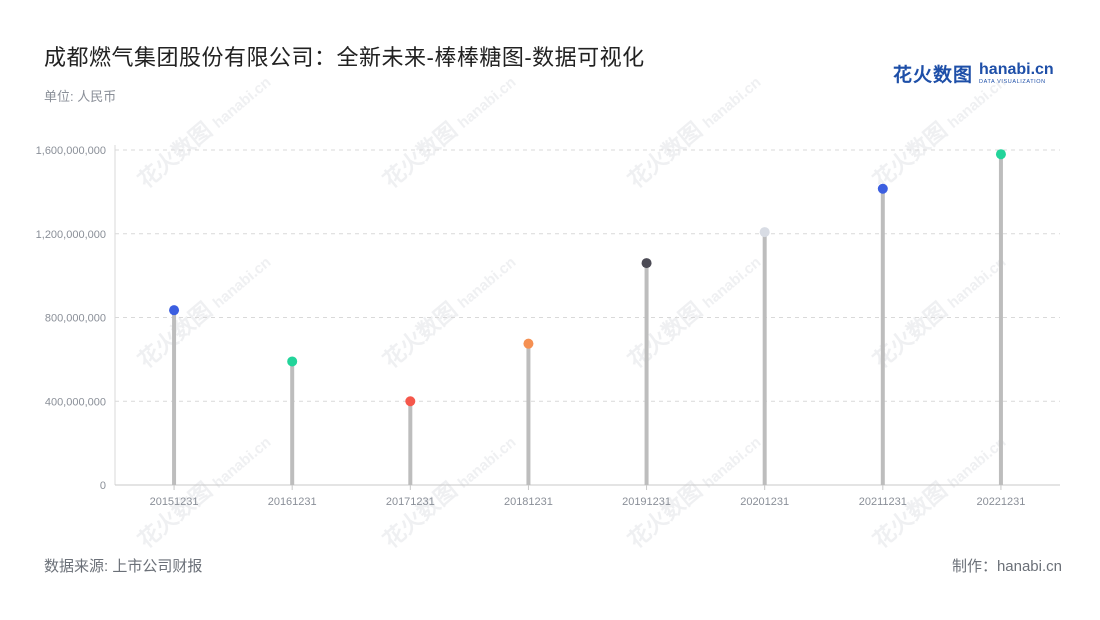 The width and height of the screenshot is (1100, 620). Describe the element at coordinates (292, 502) in the screenshot. I see `x-tick-label: 20161231` at that location.